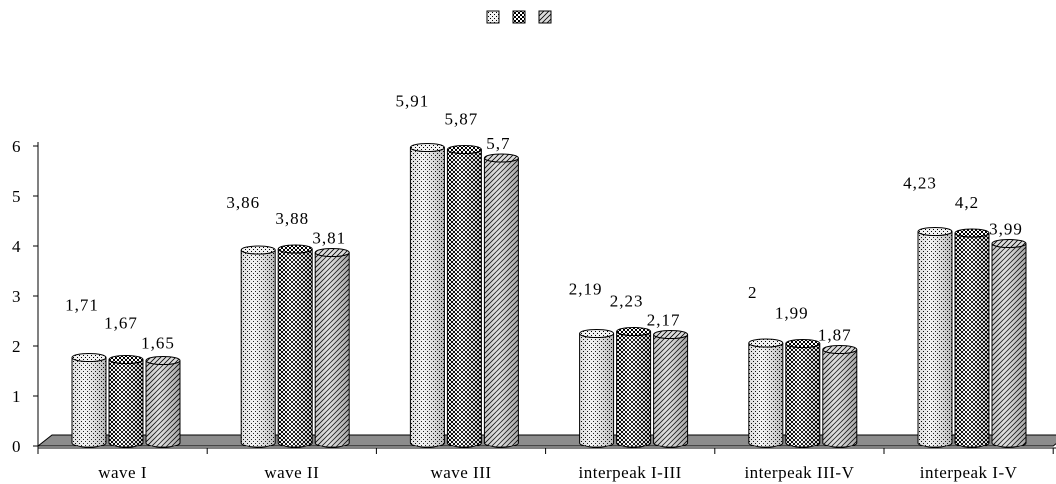 The width and height of the screenshot is (1056, 484). What do you see at coordinates (627, 301) in the screenshot?
I see `data-label: 2,23` at bounding box center [627, 301].